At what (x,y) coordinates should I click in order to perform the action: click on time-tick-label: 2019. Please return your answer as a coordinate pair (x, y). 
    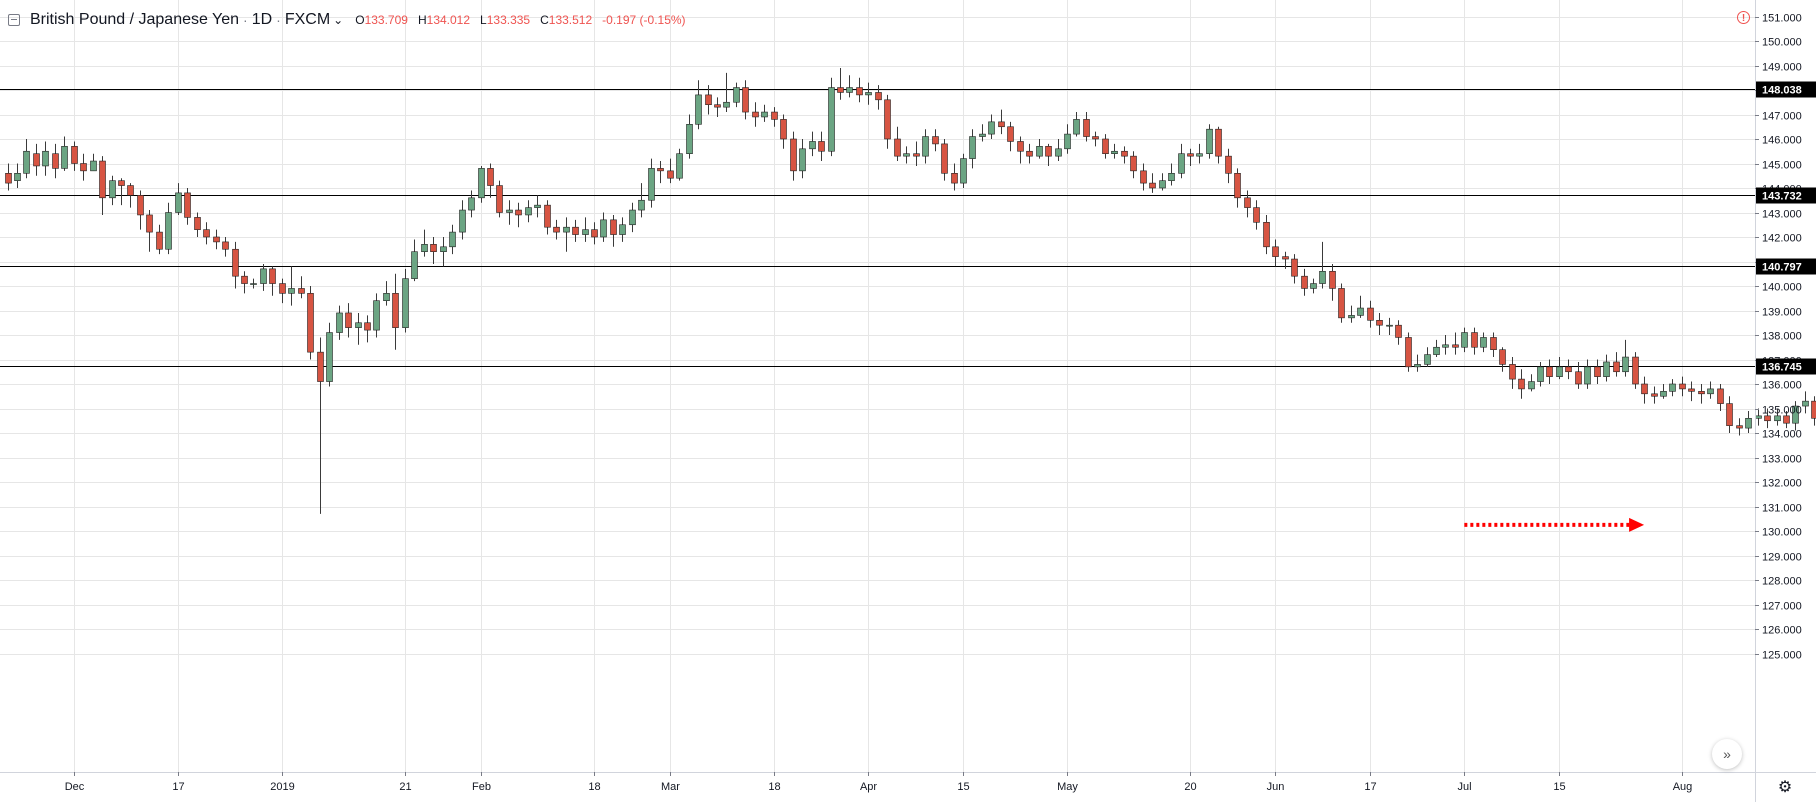
    Looking at the image, I should click on (282, 787).